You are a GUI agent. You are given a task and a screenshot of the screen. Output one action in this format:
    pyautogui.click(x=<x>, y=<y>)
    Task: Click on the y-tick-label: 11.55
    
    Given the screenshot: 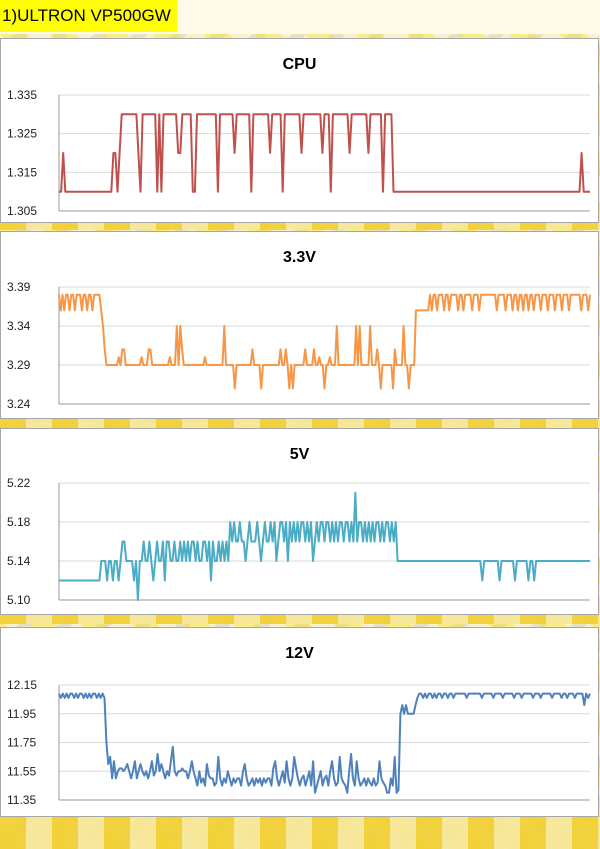 What is the action you would take?
    pyautogui.click(x=21, y=771)
    